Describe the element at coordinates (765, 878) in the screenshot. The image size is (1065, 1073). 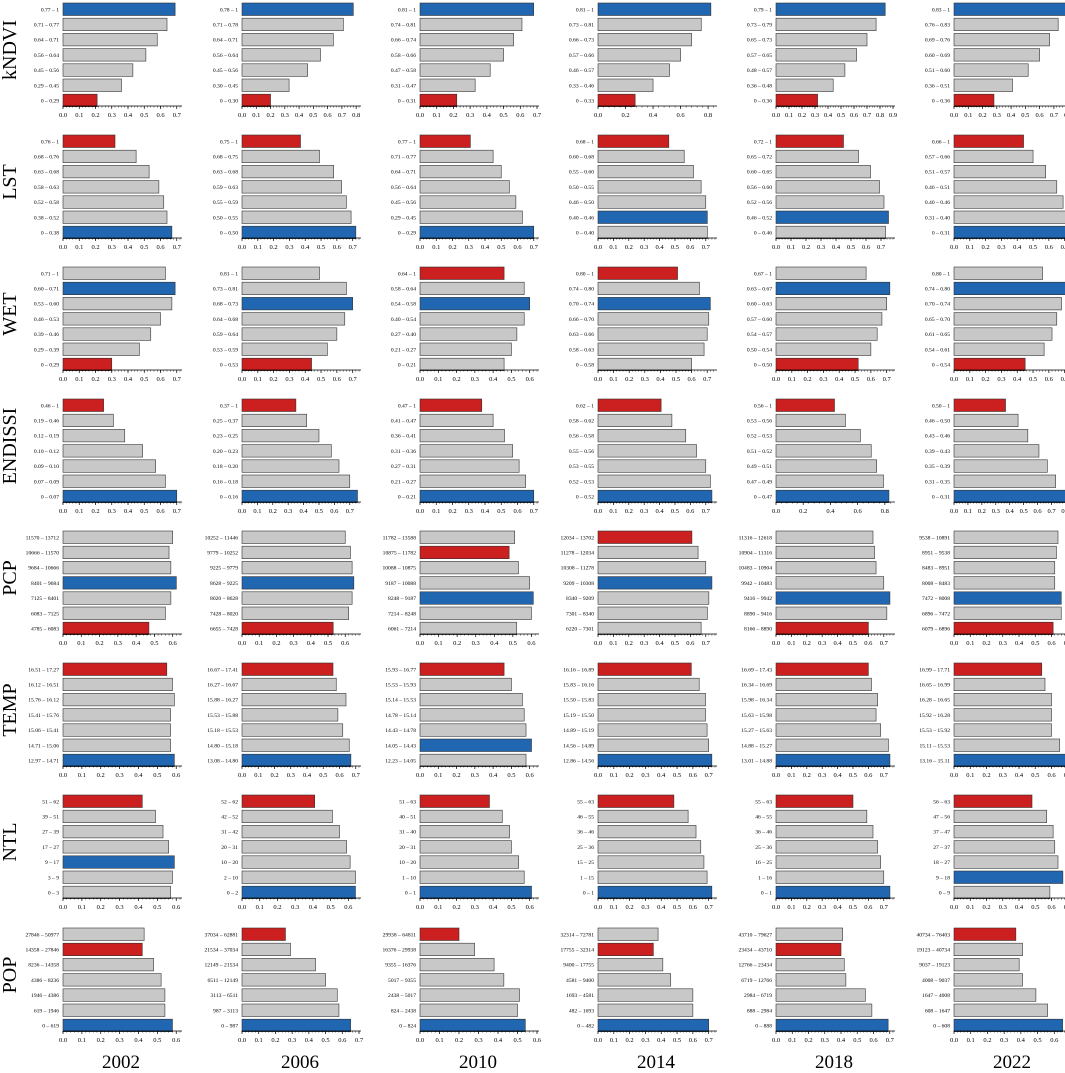
I see `category-label: 1 – 16` at that location.